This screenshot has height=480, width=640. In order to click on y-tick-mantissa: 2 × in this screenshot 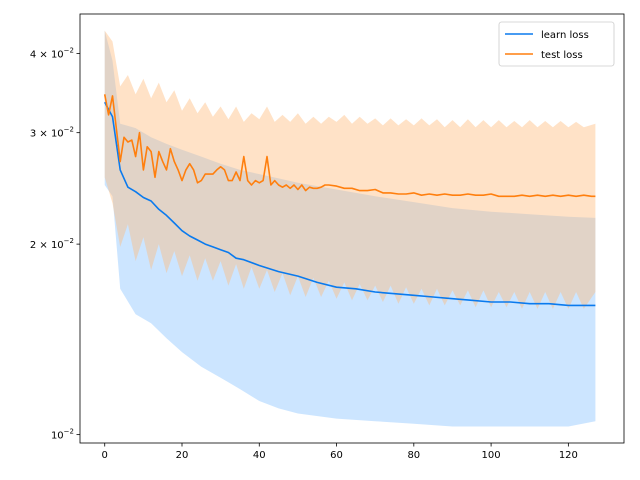, I will do `click(40, 245)`.